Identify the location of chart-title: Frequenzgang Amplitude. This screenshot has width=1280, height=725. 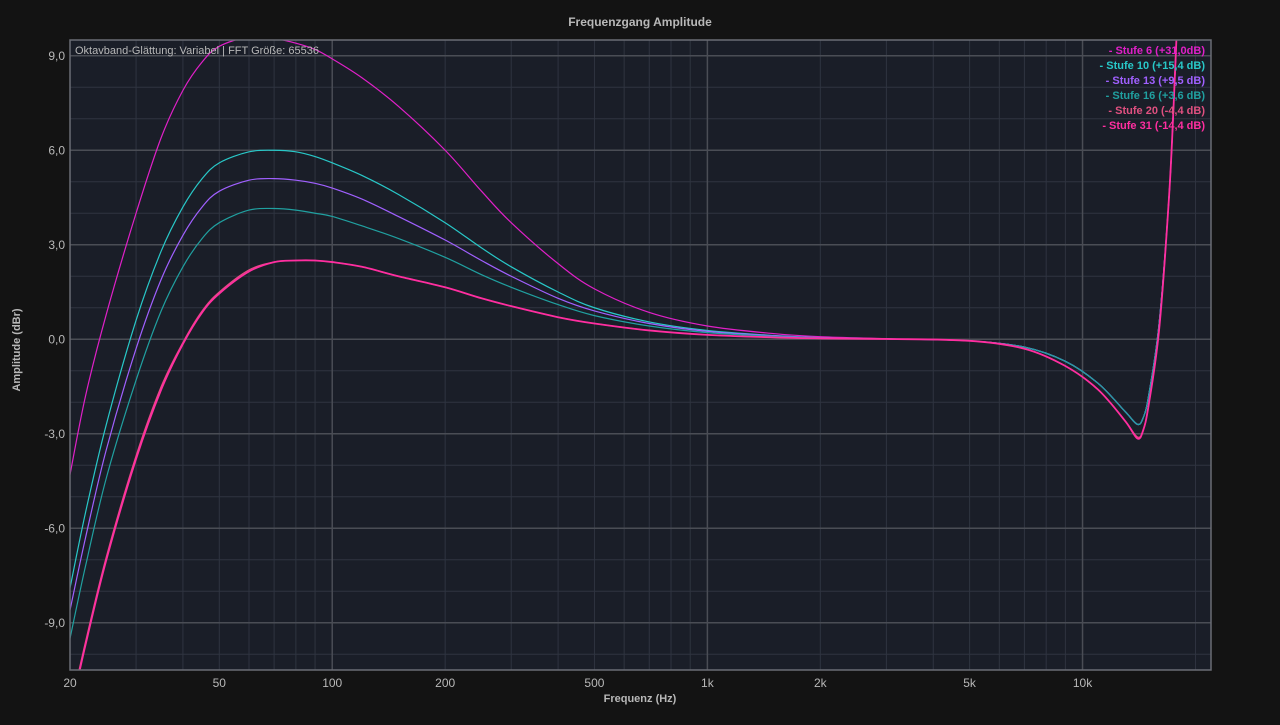
(640, 22).